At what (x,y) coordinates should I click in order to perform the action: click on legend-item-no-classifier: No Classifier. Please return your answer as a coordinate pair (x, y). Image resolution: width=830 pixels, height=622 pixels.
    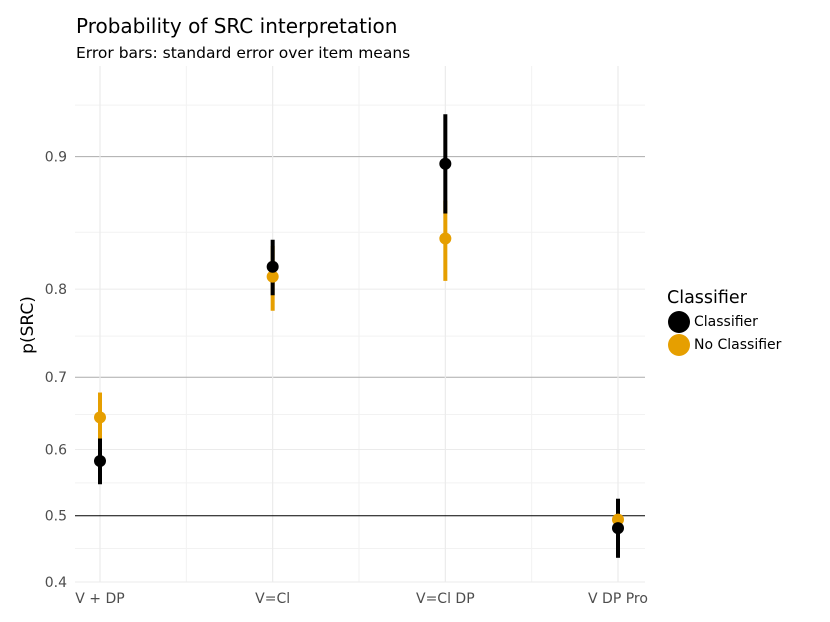
    Looking at the image, I should click on (724, 344).